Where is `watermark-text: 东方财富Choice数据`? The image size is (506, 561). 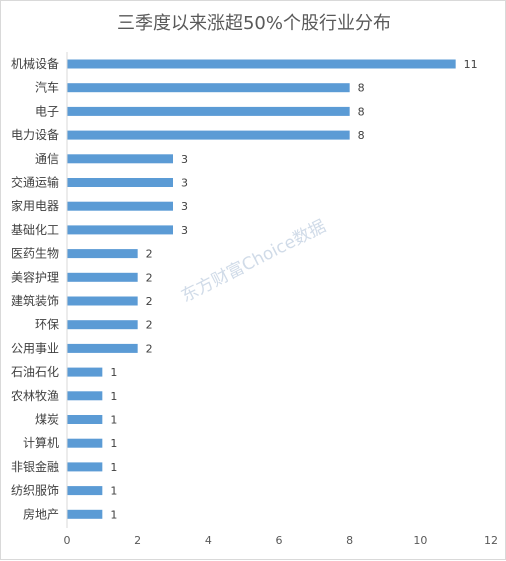
watermark-text: 东方财富Choice数据 is located at coordinates (253, 261).